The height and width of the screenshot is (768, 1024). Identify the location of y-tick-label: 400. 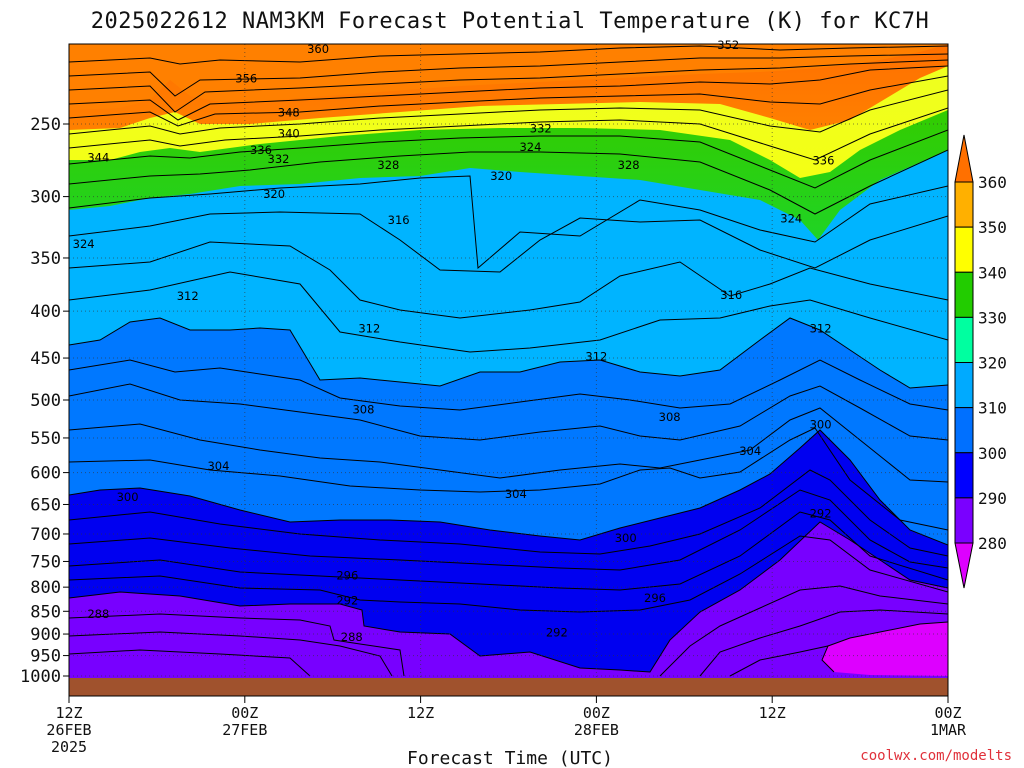
(45, 312).